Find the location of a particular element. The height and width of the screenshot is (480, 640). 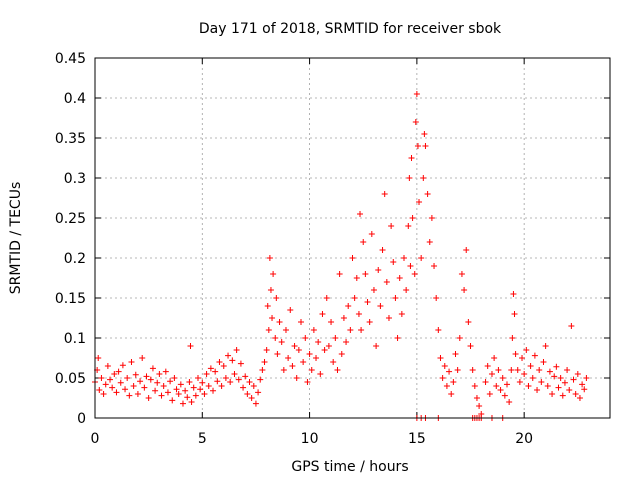

y-tick-label: 0.2 is located at coordinates (75, 259).